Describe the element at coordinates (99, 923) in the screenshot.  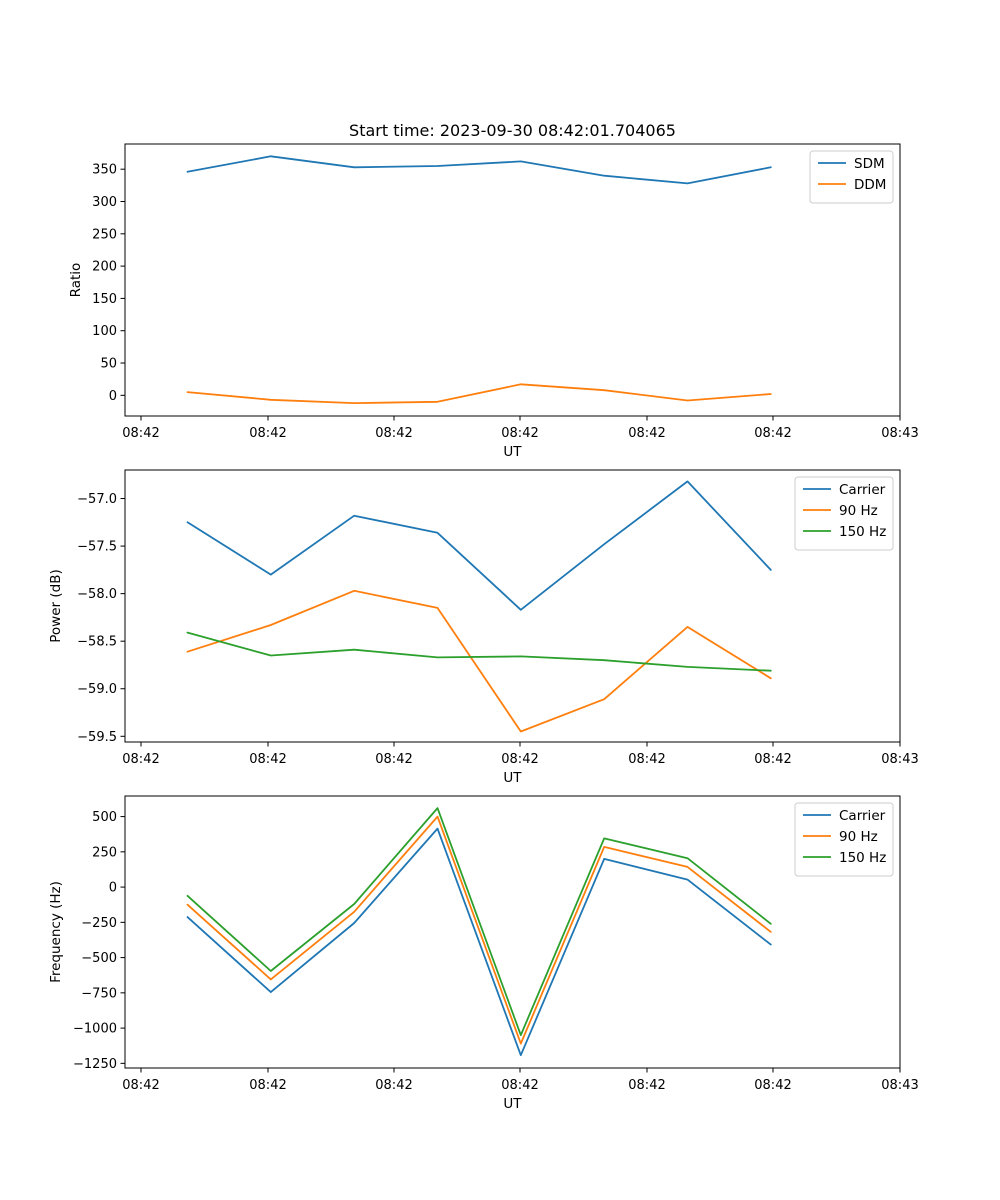
I see `y-tick-label: −250` at that location.